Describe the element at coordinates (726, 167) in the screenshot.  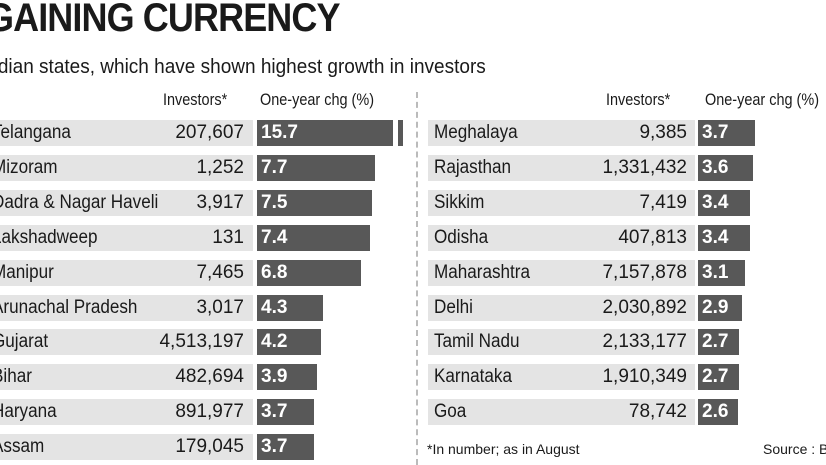
I see `chg-bar: 3.6` at that location.